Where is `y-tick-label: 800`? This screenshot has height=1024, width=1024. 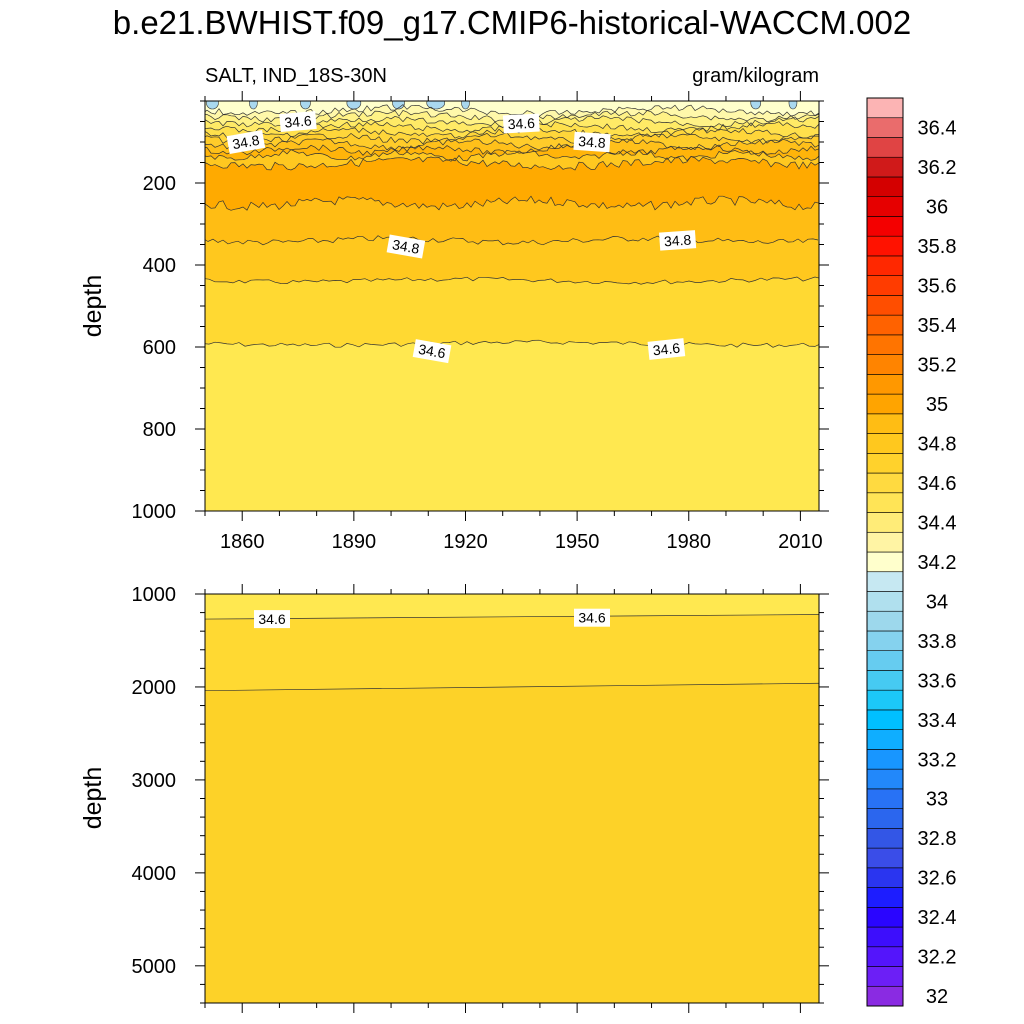
y-tick-label: 800 is located at coordinates (159, 430).